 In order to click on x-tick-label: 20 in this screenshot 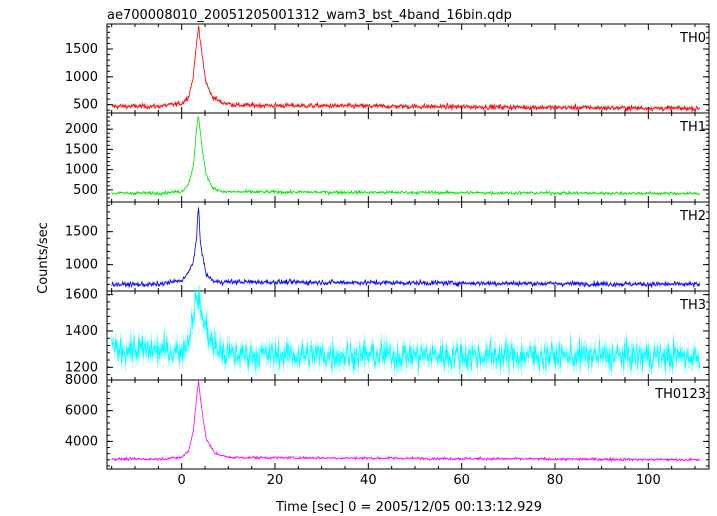, I will do `click(275, 480)`.